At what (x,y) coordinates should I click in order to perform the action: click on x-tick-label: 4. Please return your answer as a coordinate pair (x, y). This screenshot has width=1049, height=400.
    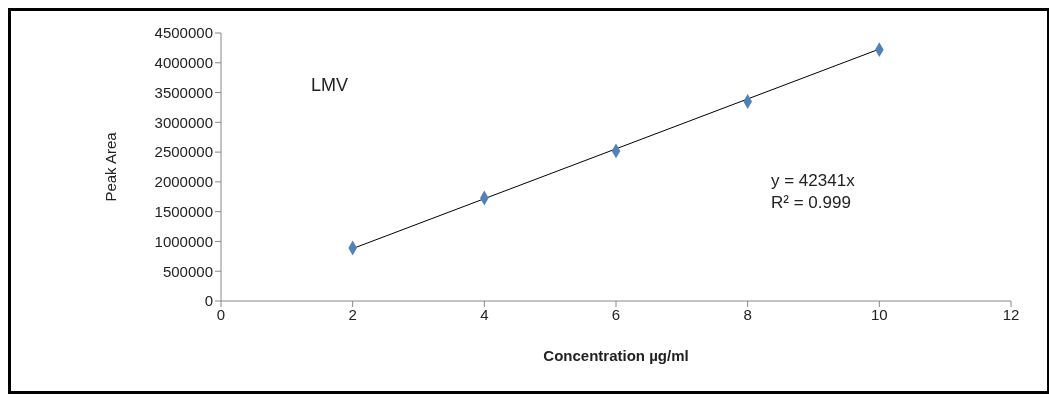
    Looking at the image, I should click on (484, 314).